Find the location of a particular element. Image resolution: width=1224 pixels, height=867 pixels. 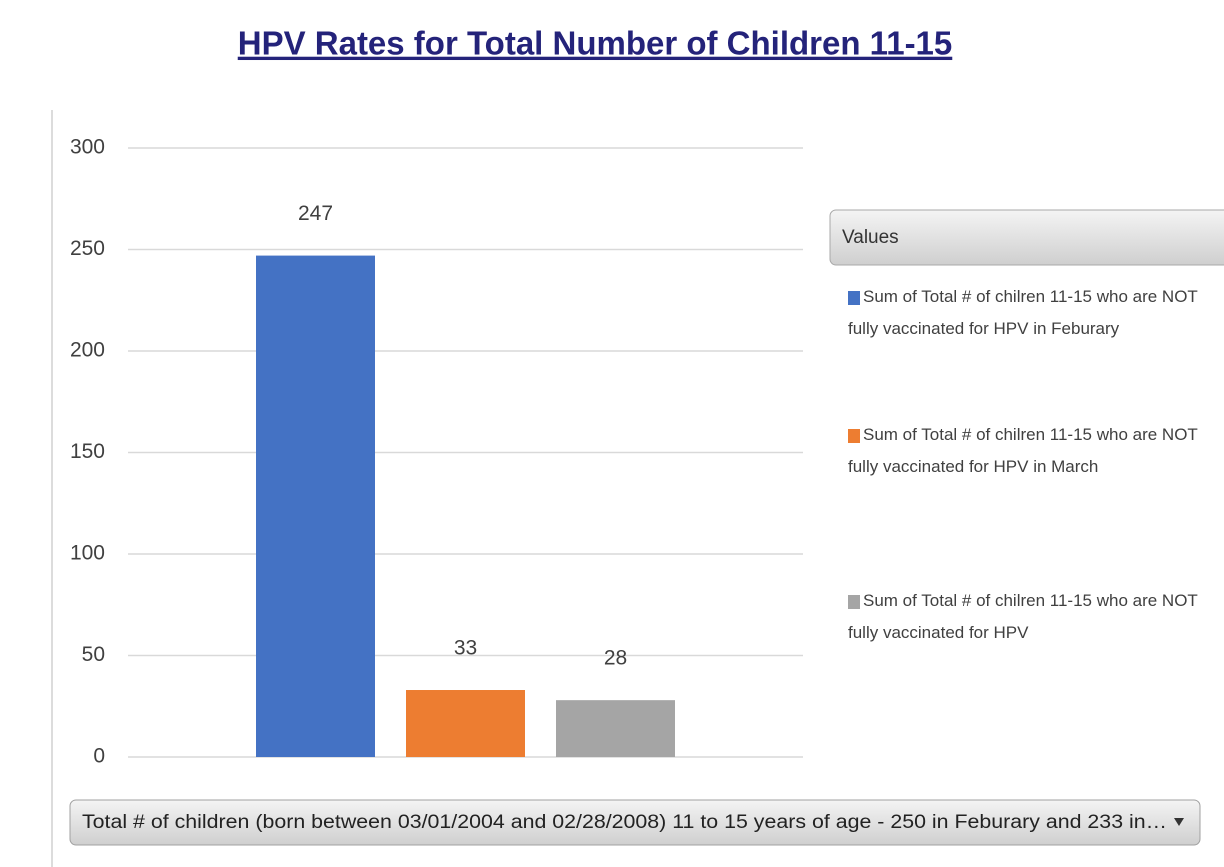

y-tick-label: 50 is located at coordinates (93, 654).